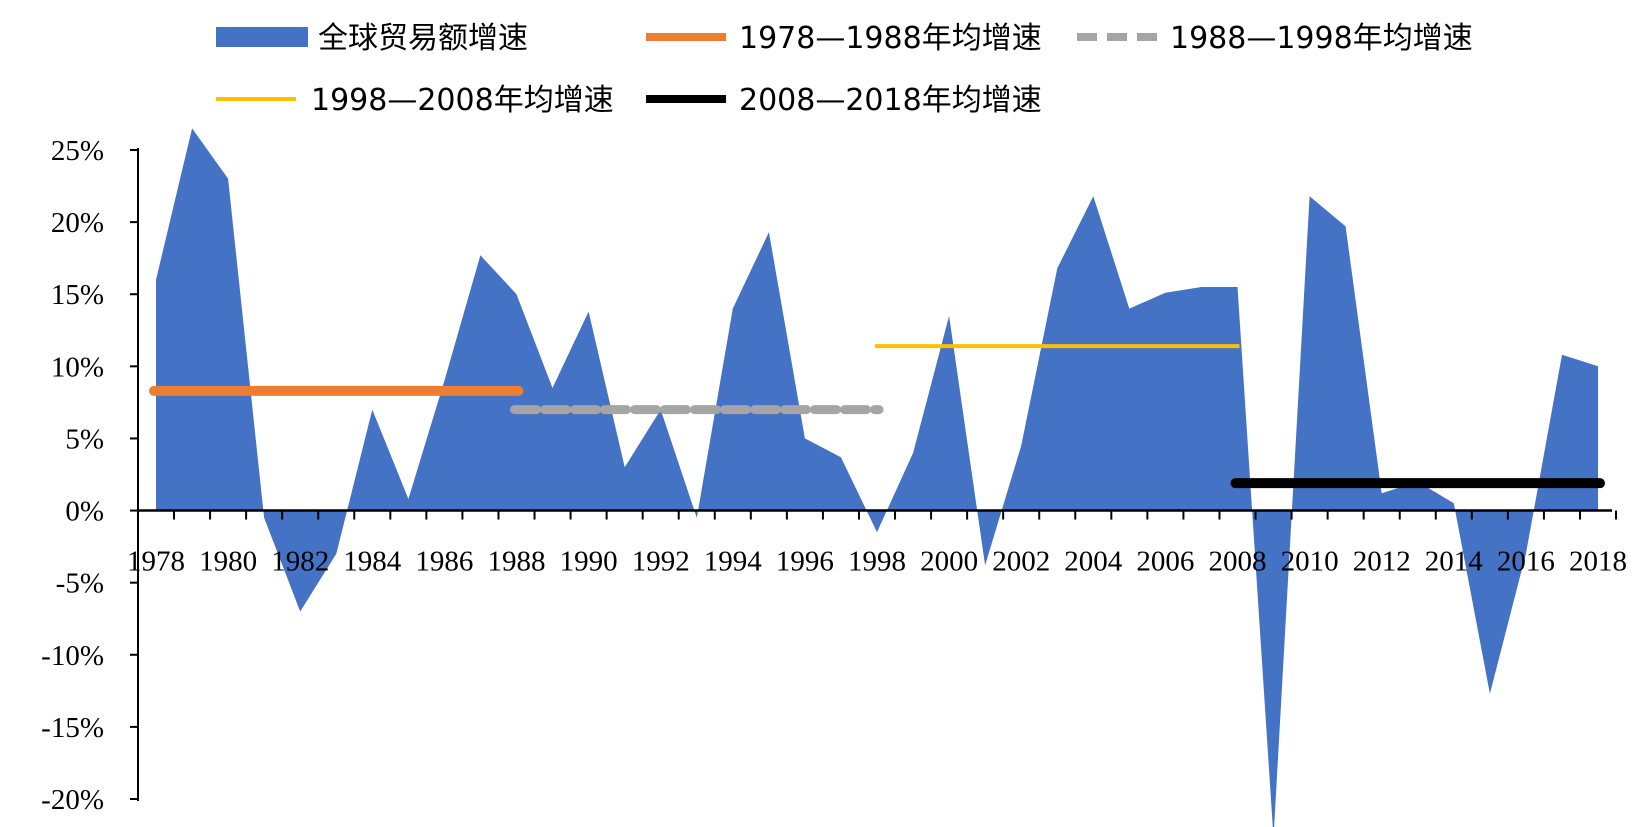 The width and height of the screenshot is (1652, 827). What do you see at coordinates (805, 562) in the screenshot?
I see `x-tick-label: 1996` at bounding box center [805, 562].